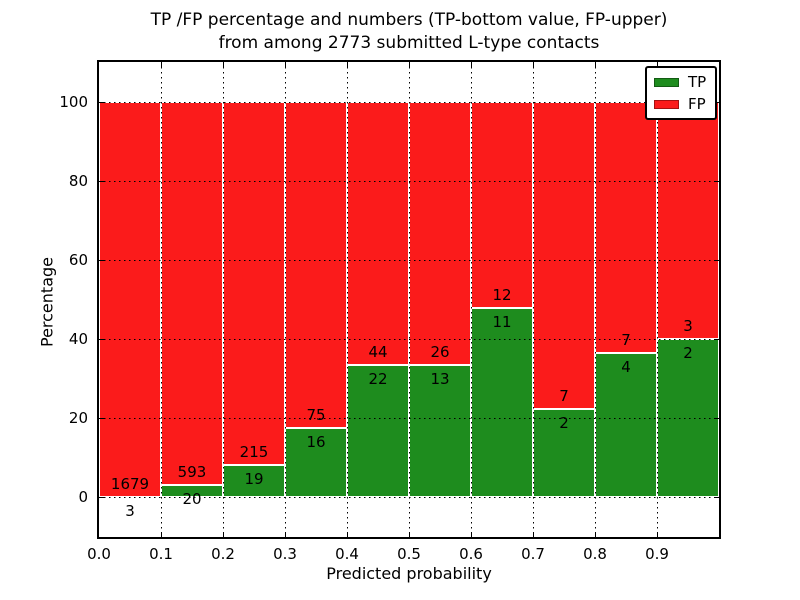 The width and height of the screenshot is (800, 600). What do you see at coordinates (192, 471) in the screenshot?
I see `bar-label-fp: 593` at bounding box center [192, 471].